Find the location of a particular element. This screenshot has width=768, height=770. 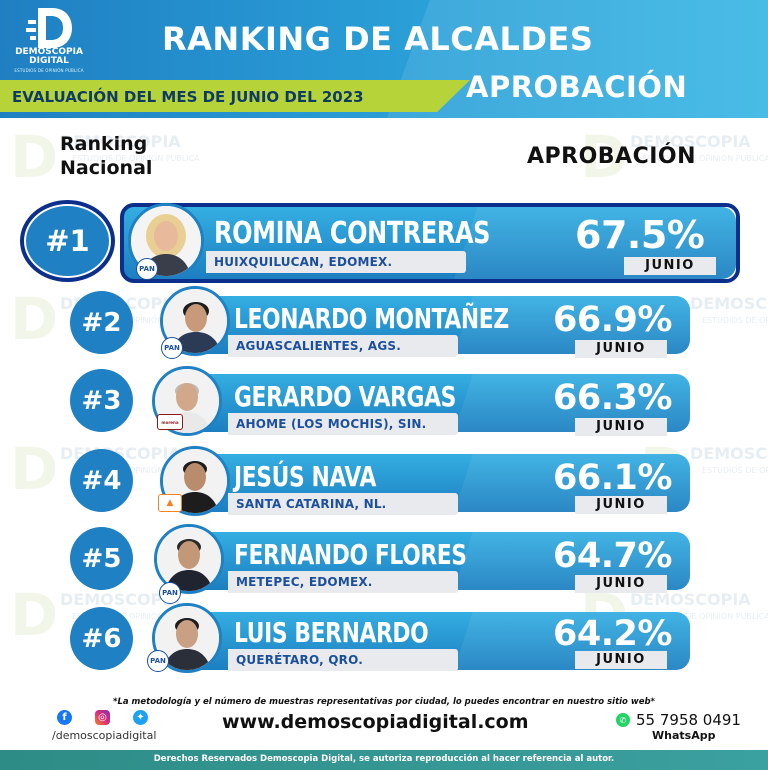

brand-name-line1: DEMOSCOPIA is located at coordinates (49, 52).